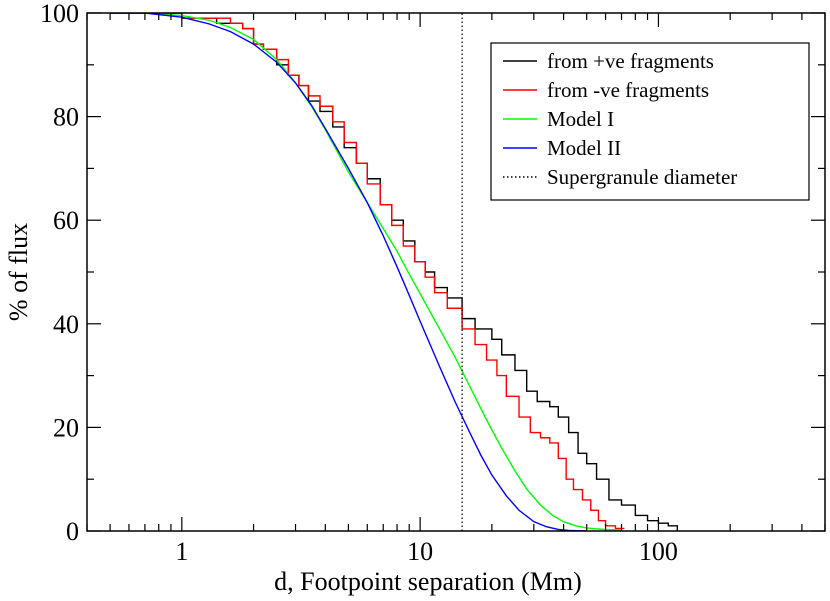 The height and width of the screenshot is (601, 830). I want to click on y-tick-label: 60, so click(66, 220).